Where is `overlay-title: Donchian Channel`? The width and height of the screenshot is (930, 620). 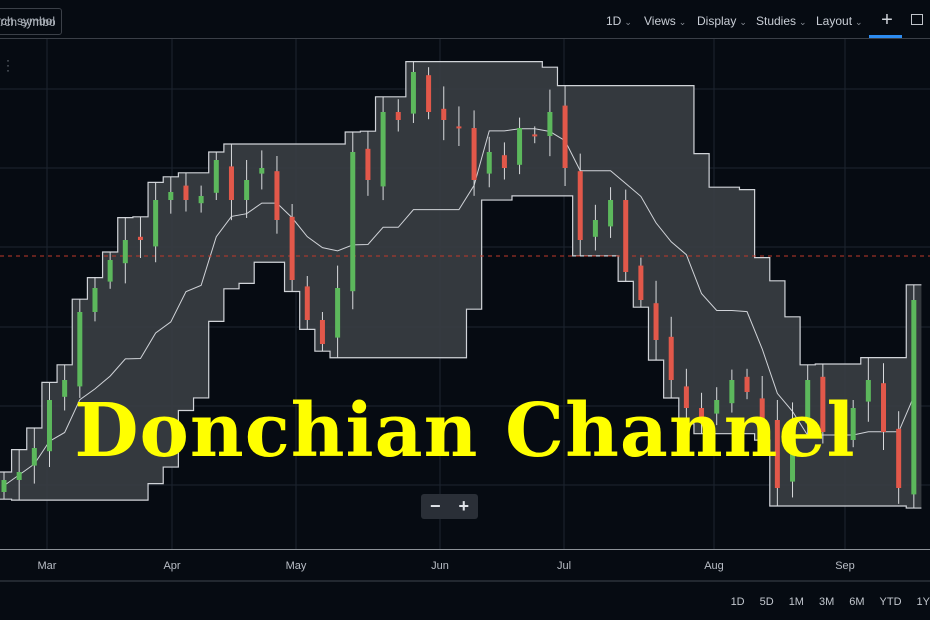 overlay-title: Donchian Channel is located at coordinates (465, 431).